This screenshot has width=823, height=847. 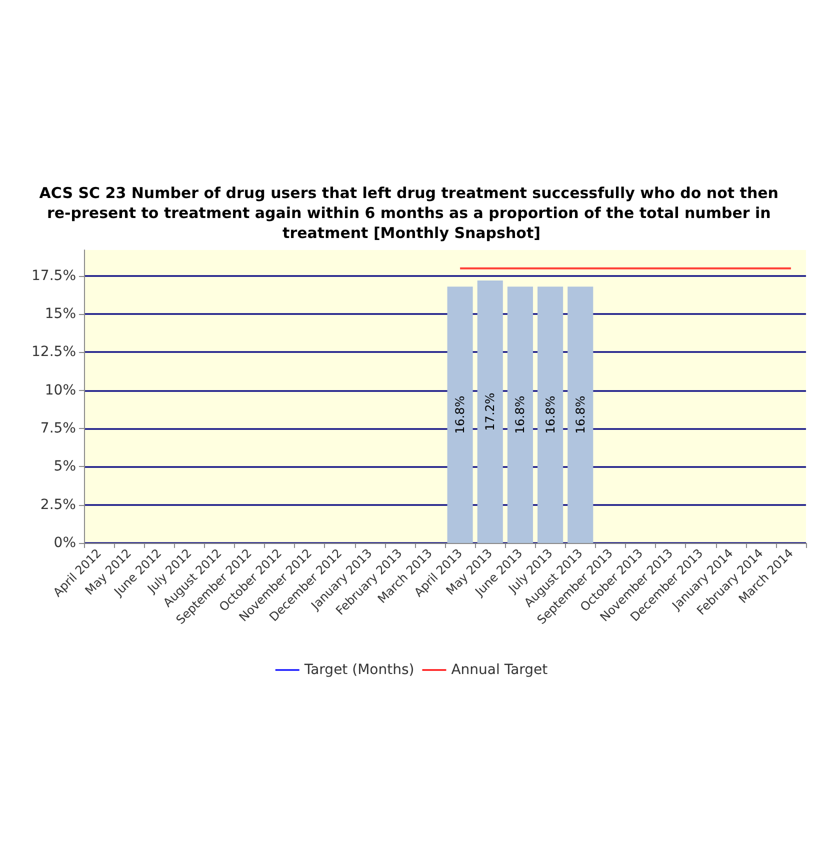 I want to click on data-label: 17.2%, so click(x=490, y=411).